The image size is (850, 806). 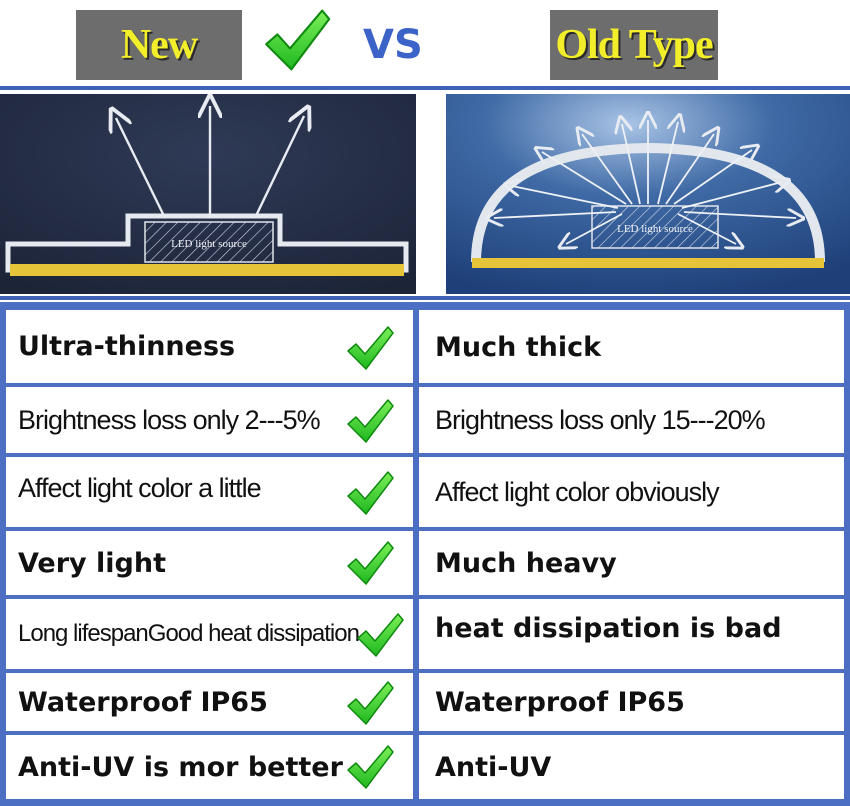 What do you see at coordinates (169, 419) in the screenshot?
I see `new-feature-text: Brightness loss only 2---5%` at bounding box center [169, 419].